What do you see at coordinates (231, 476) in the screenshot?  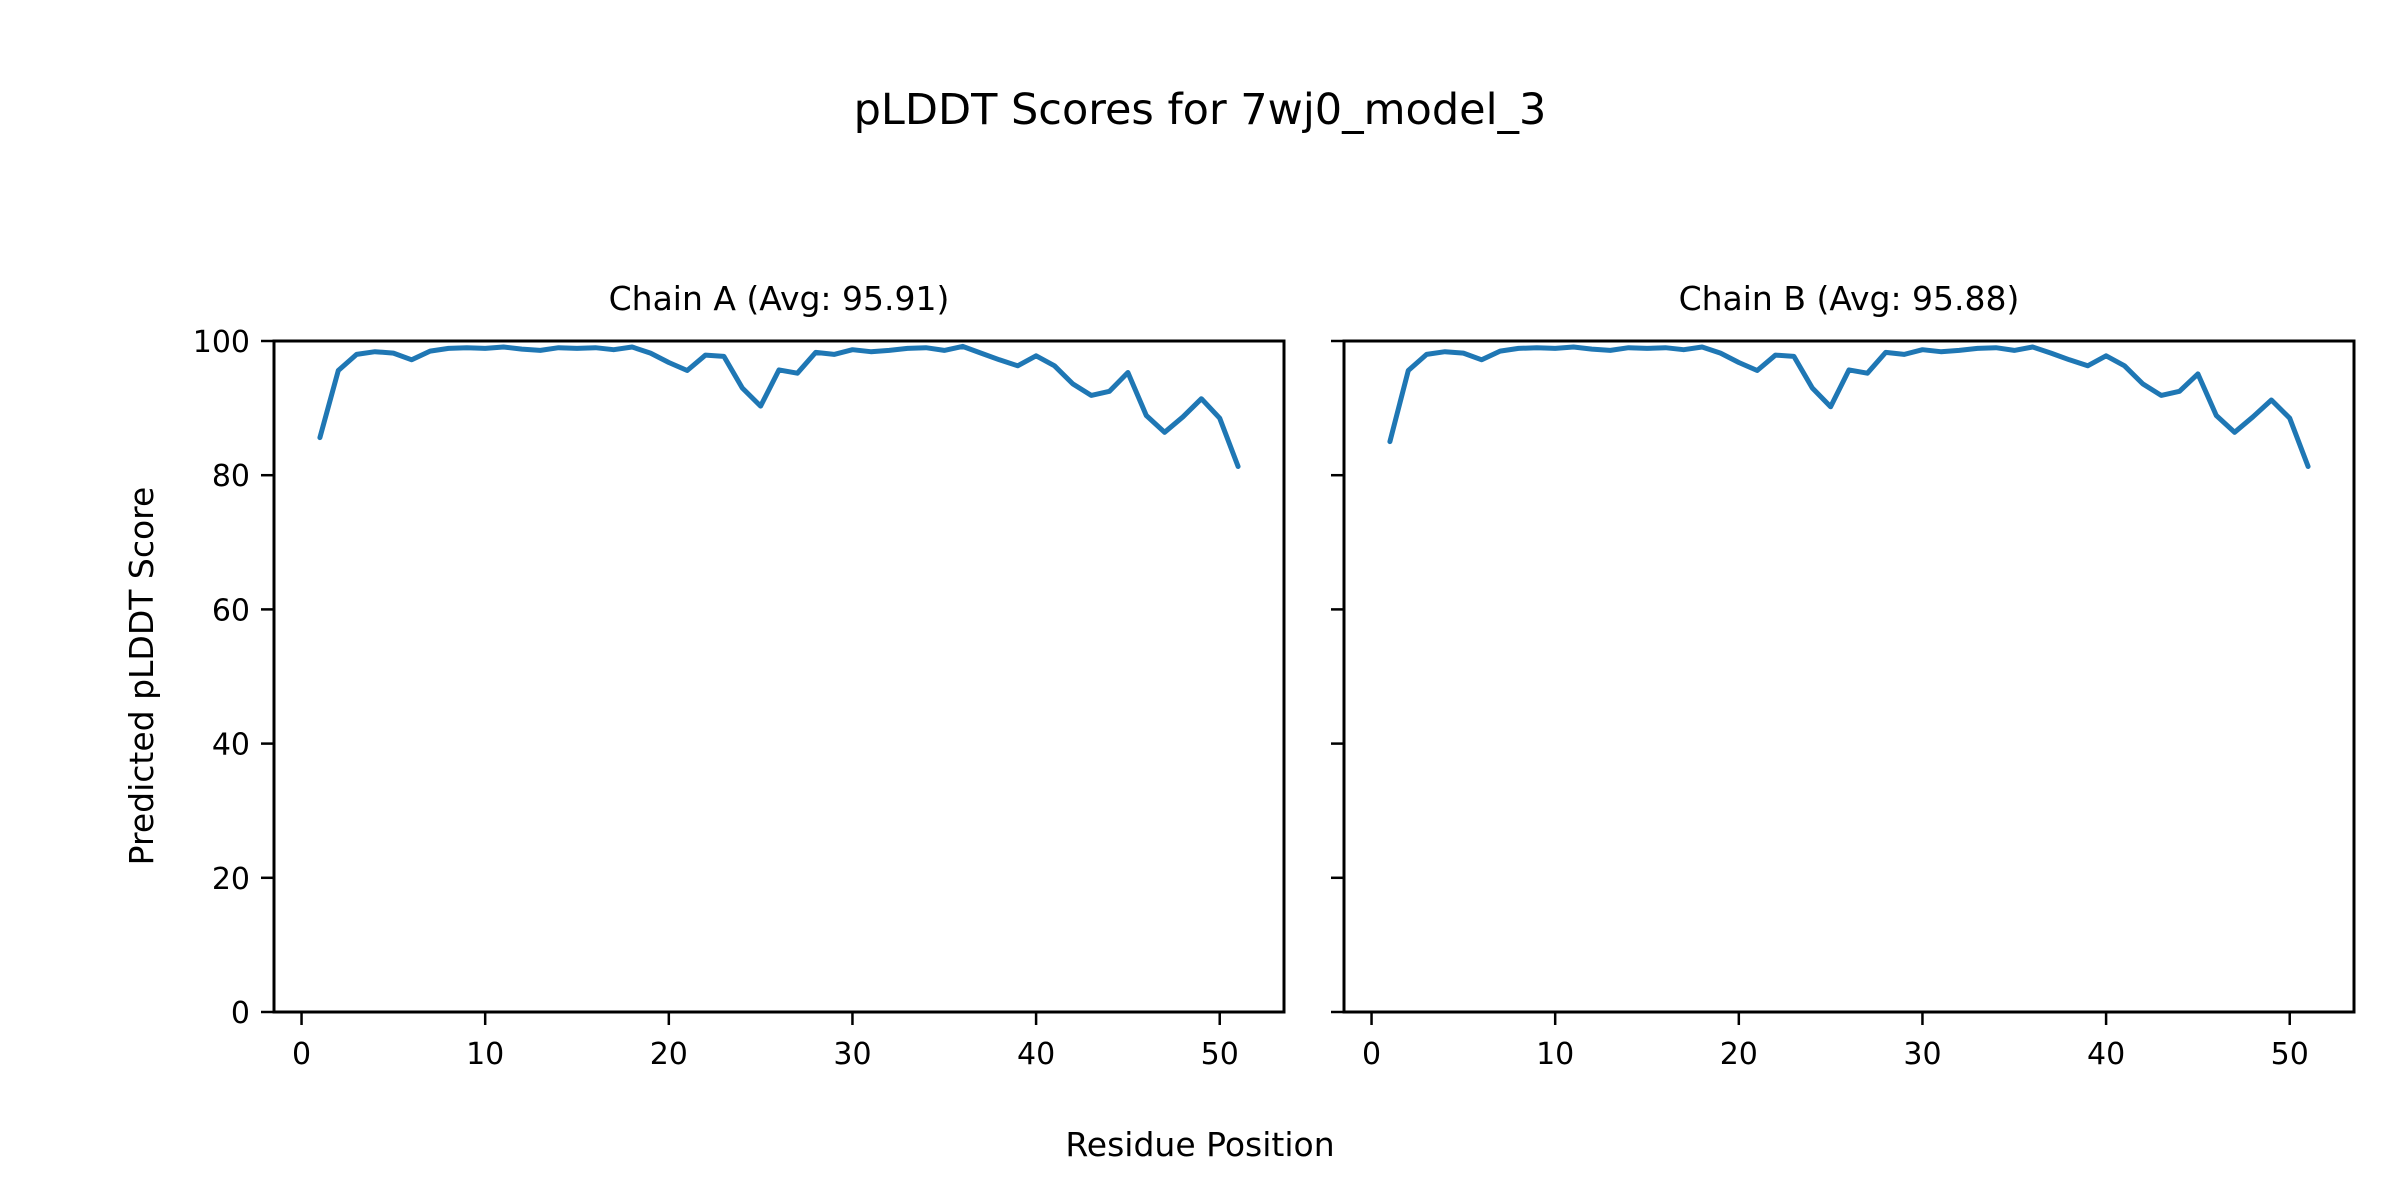 I see `y-tick-label: 80` at bounding box center [231, 476].